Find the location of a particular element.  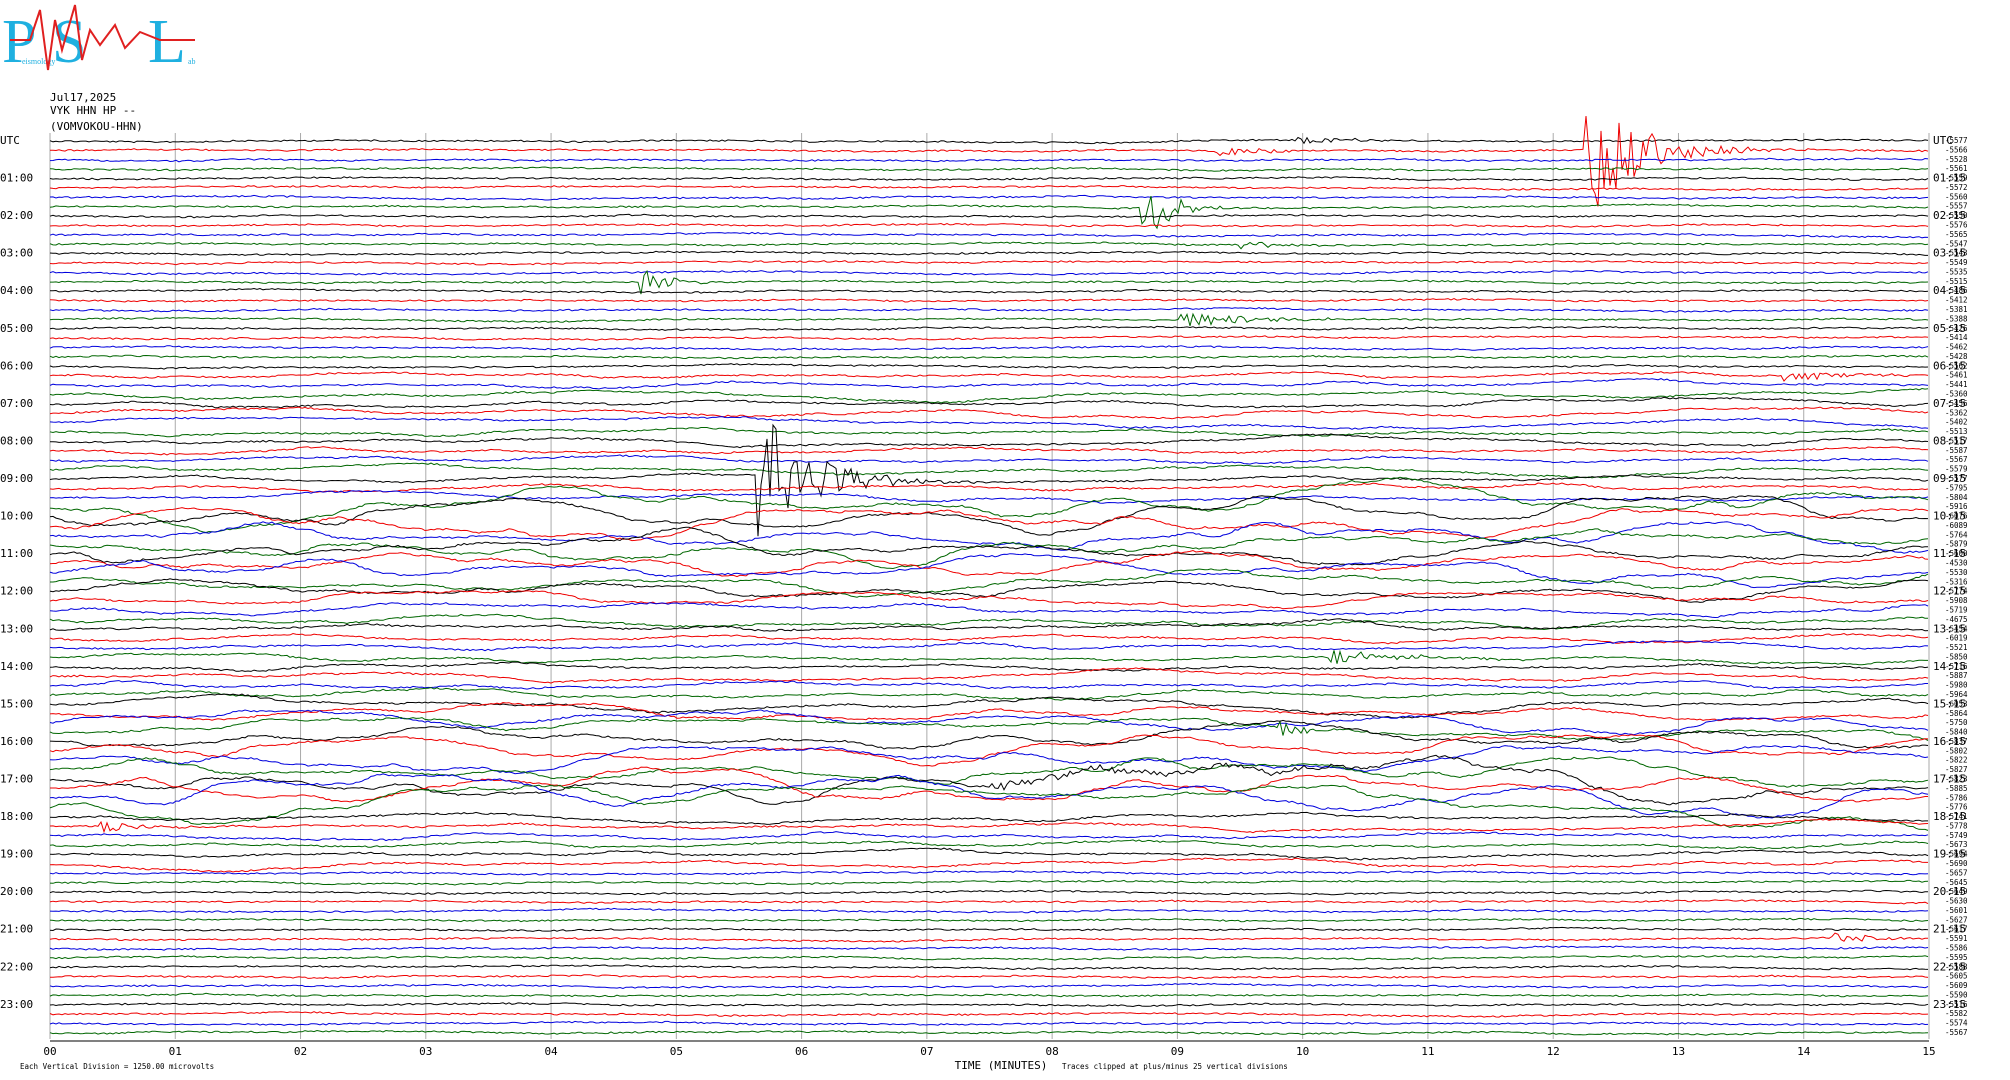

offset-label: -5577 is located at coordinates (1956, 140).